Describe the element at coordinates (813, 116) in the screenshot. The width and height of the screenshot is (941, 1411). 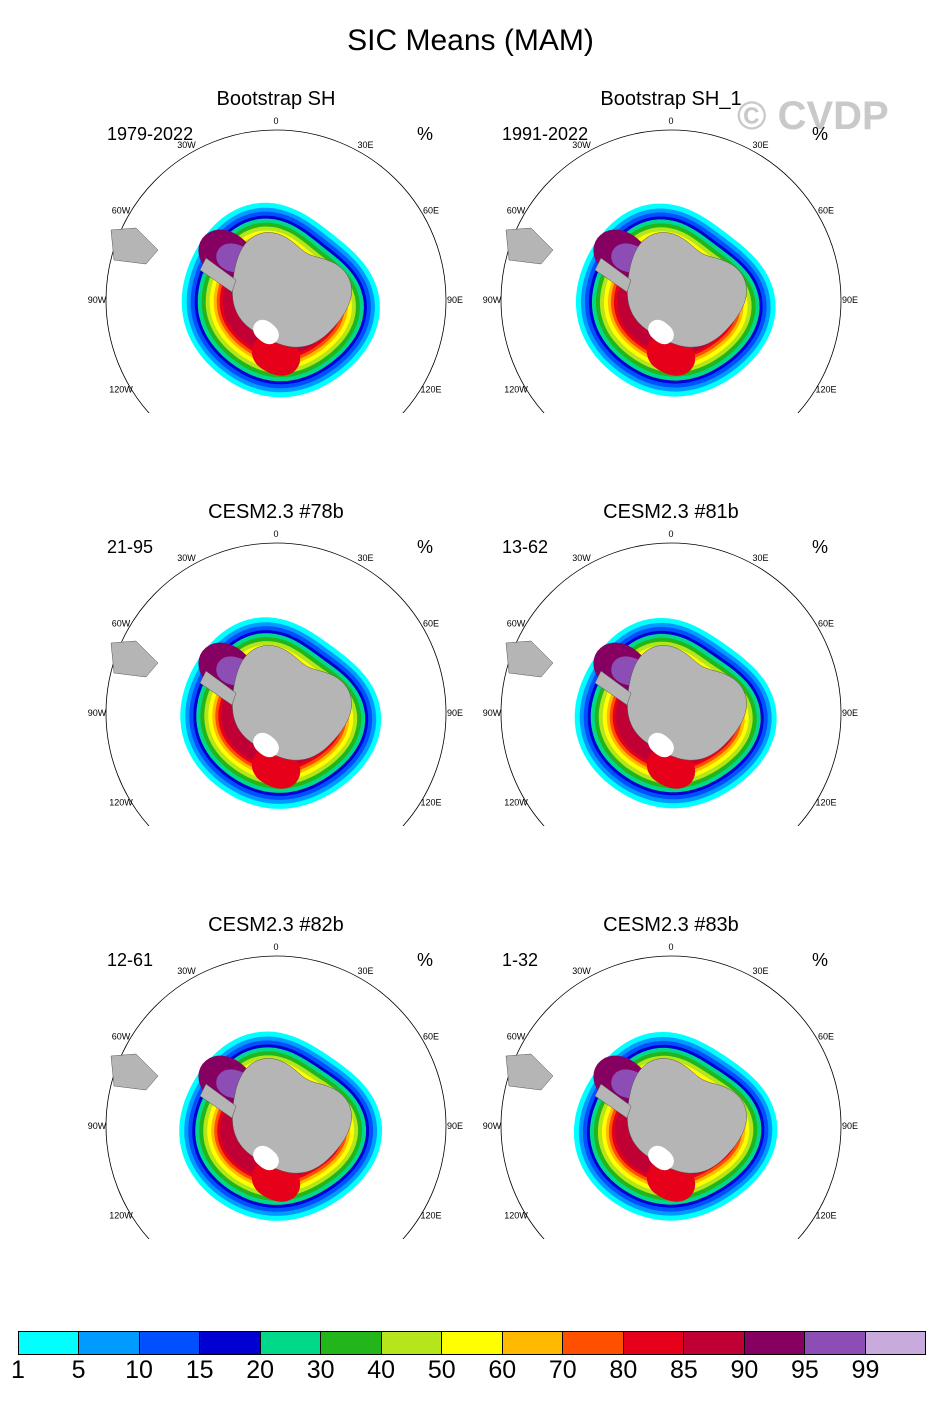
I see `cvdp-watermark: © CVDP` at that location.